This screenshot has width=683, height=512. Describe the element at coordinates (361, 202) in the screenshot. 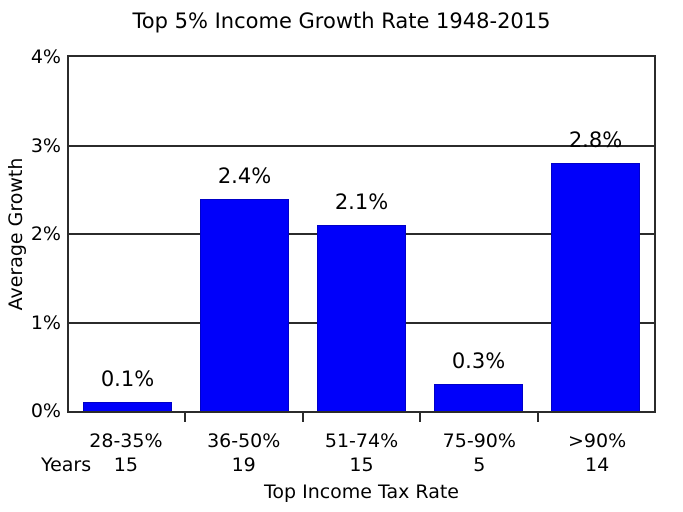

I see `bar-value-label: 2.1%` at that location.